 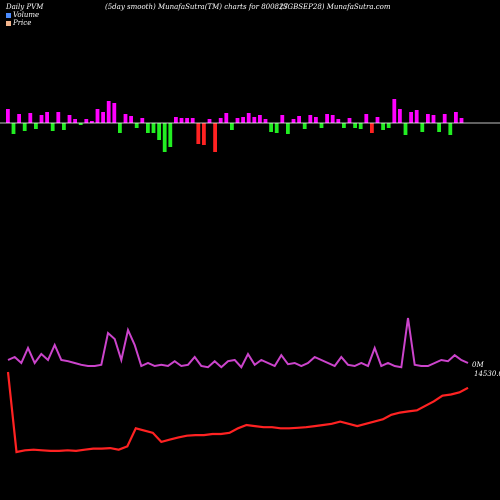 I want to click on chart-header-left: Daily PVM, so click(x=25, y=7).